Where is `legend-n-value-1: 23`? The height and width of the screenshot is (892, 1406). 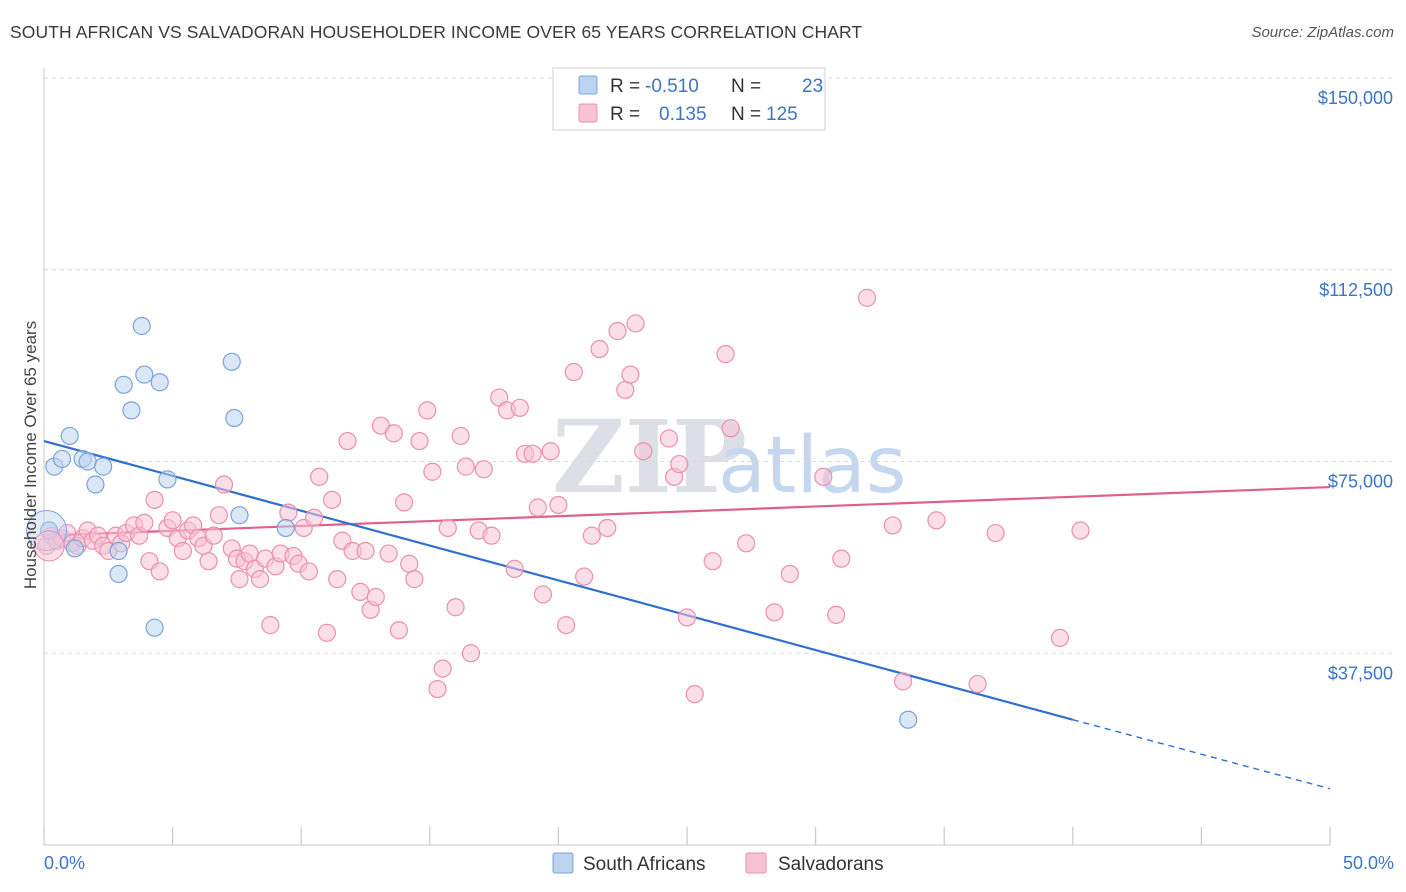 legend-n-value-1: 23 is located at coordinates (812, 86).